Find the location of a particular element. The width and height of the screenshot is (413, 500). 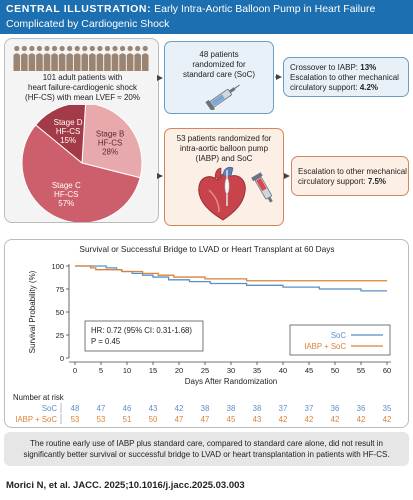

series-line is located at coordinates (231, 273).